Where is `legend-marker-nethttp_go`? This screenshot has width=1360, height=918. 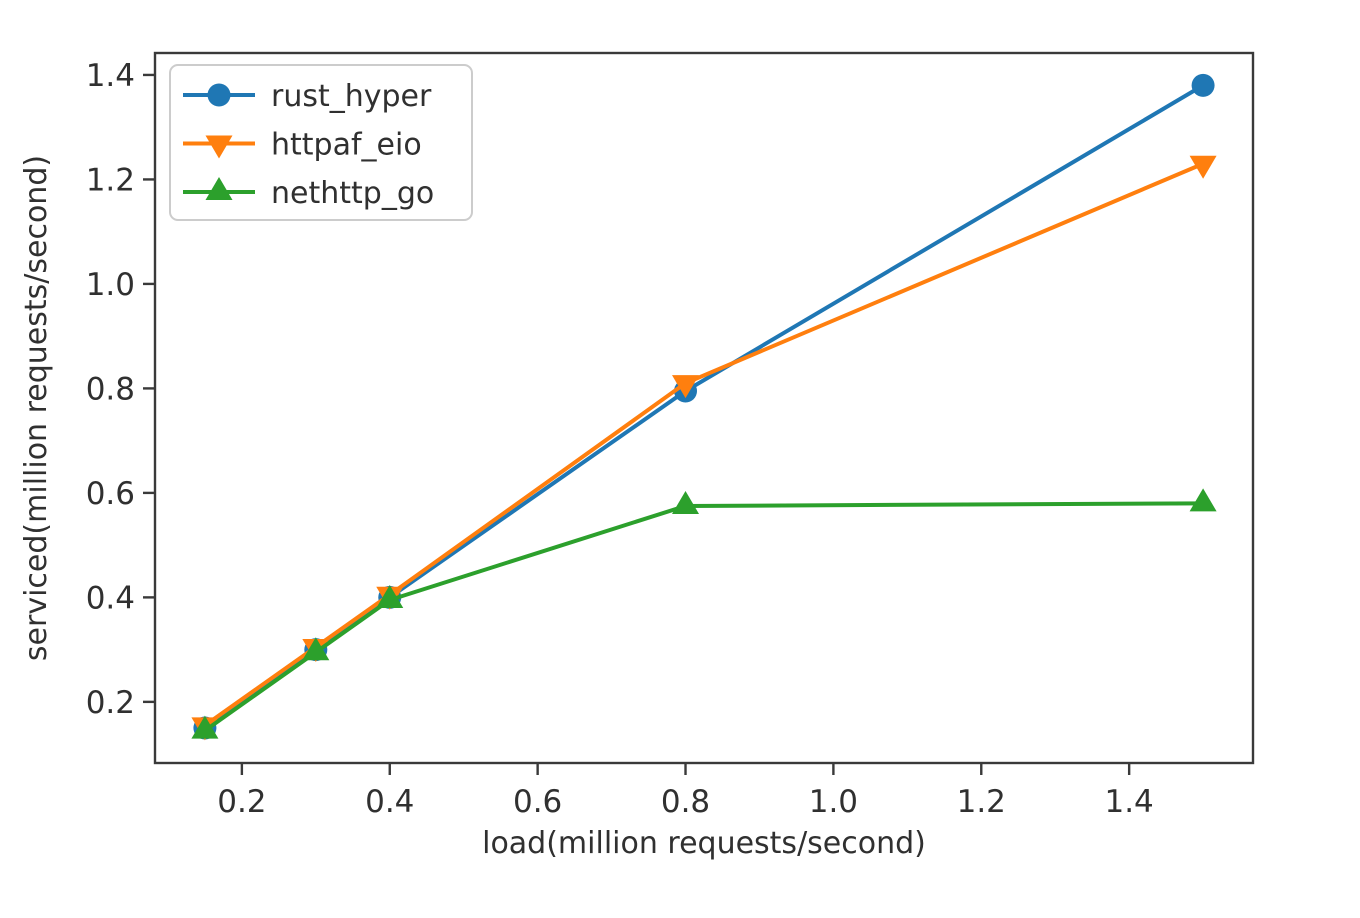
legend-marker-nethttp_go is located at coordinates (219, 188).